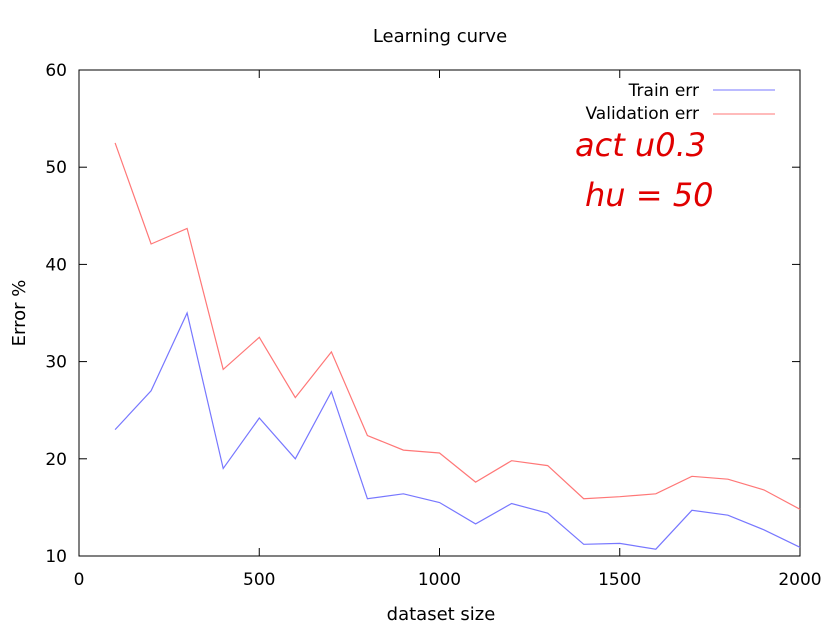 This screenshot has height=627, width=835. I want to click on x-tick-label: 0, so click(79, 580).